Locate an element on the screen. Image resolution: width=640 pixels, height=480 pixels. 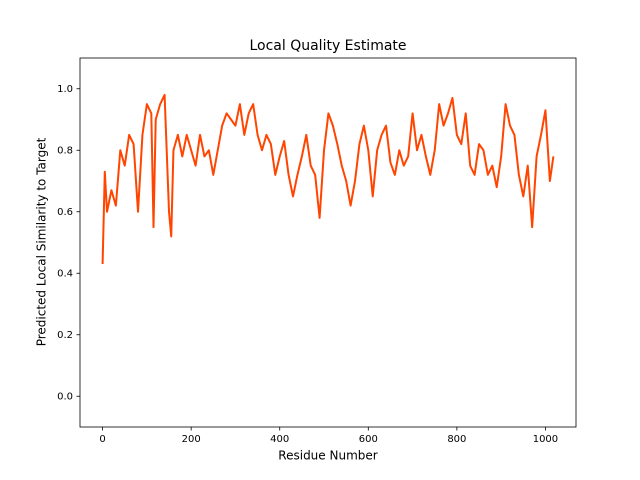
x-axis-label: Residue Number is located at coordinates (327, 456).